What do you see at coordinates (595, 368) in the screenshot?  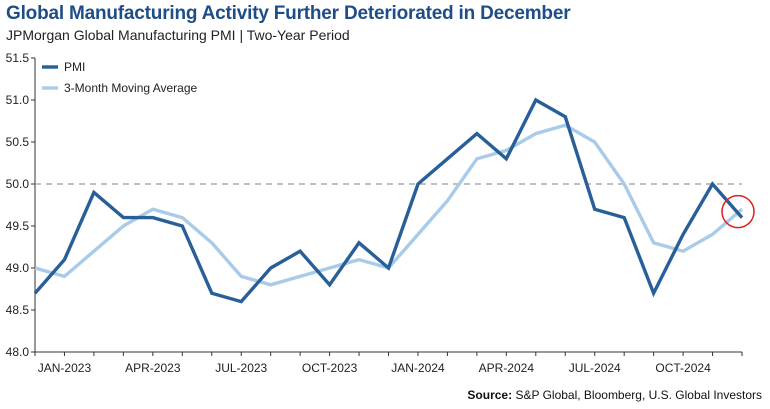 I see `x-tick-label: JUL-2024` at bounding box center [595, 368].